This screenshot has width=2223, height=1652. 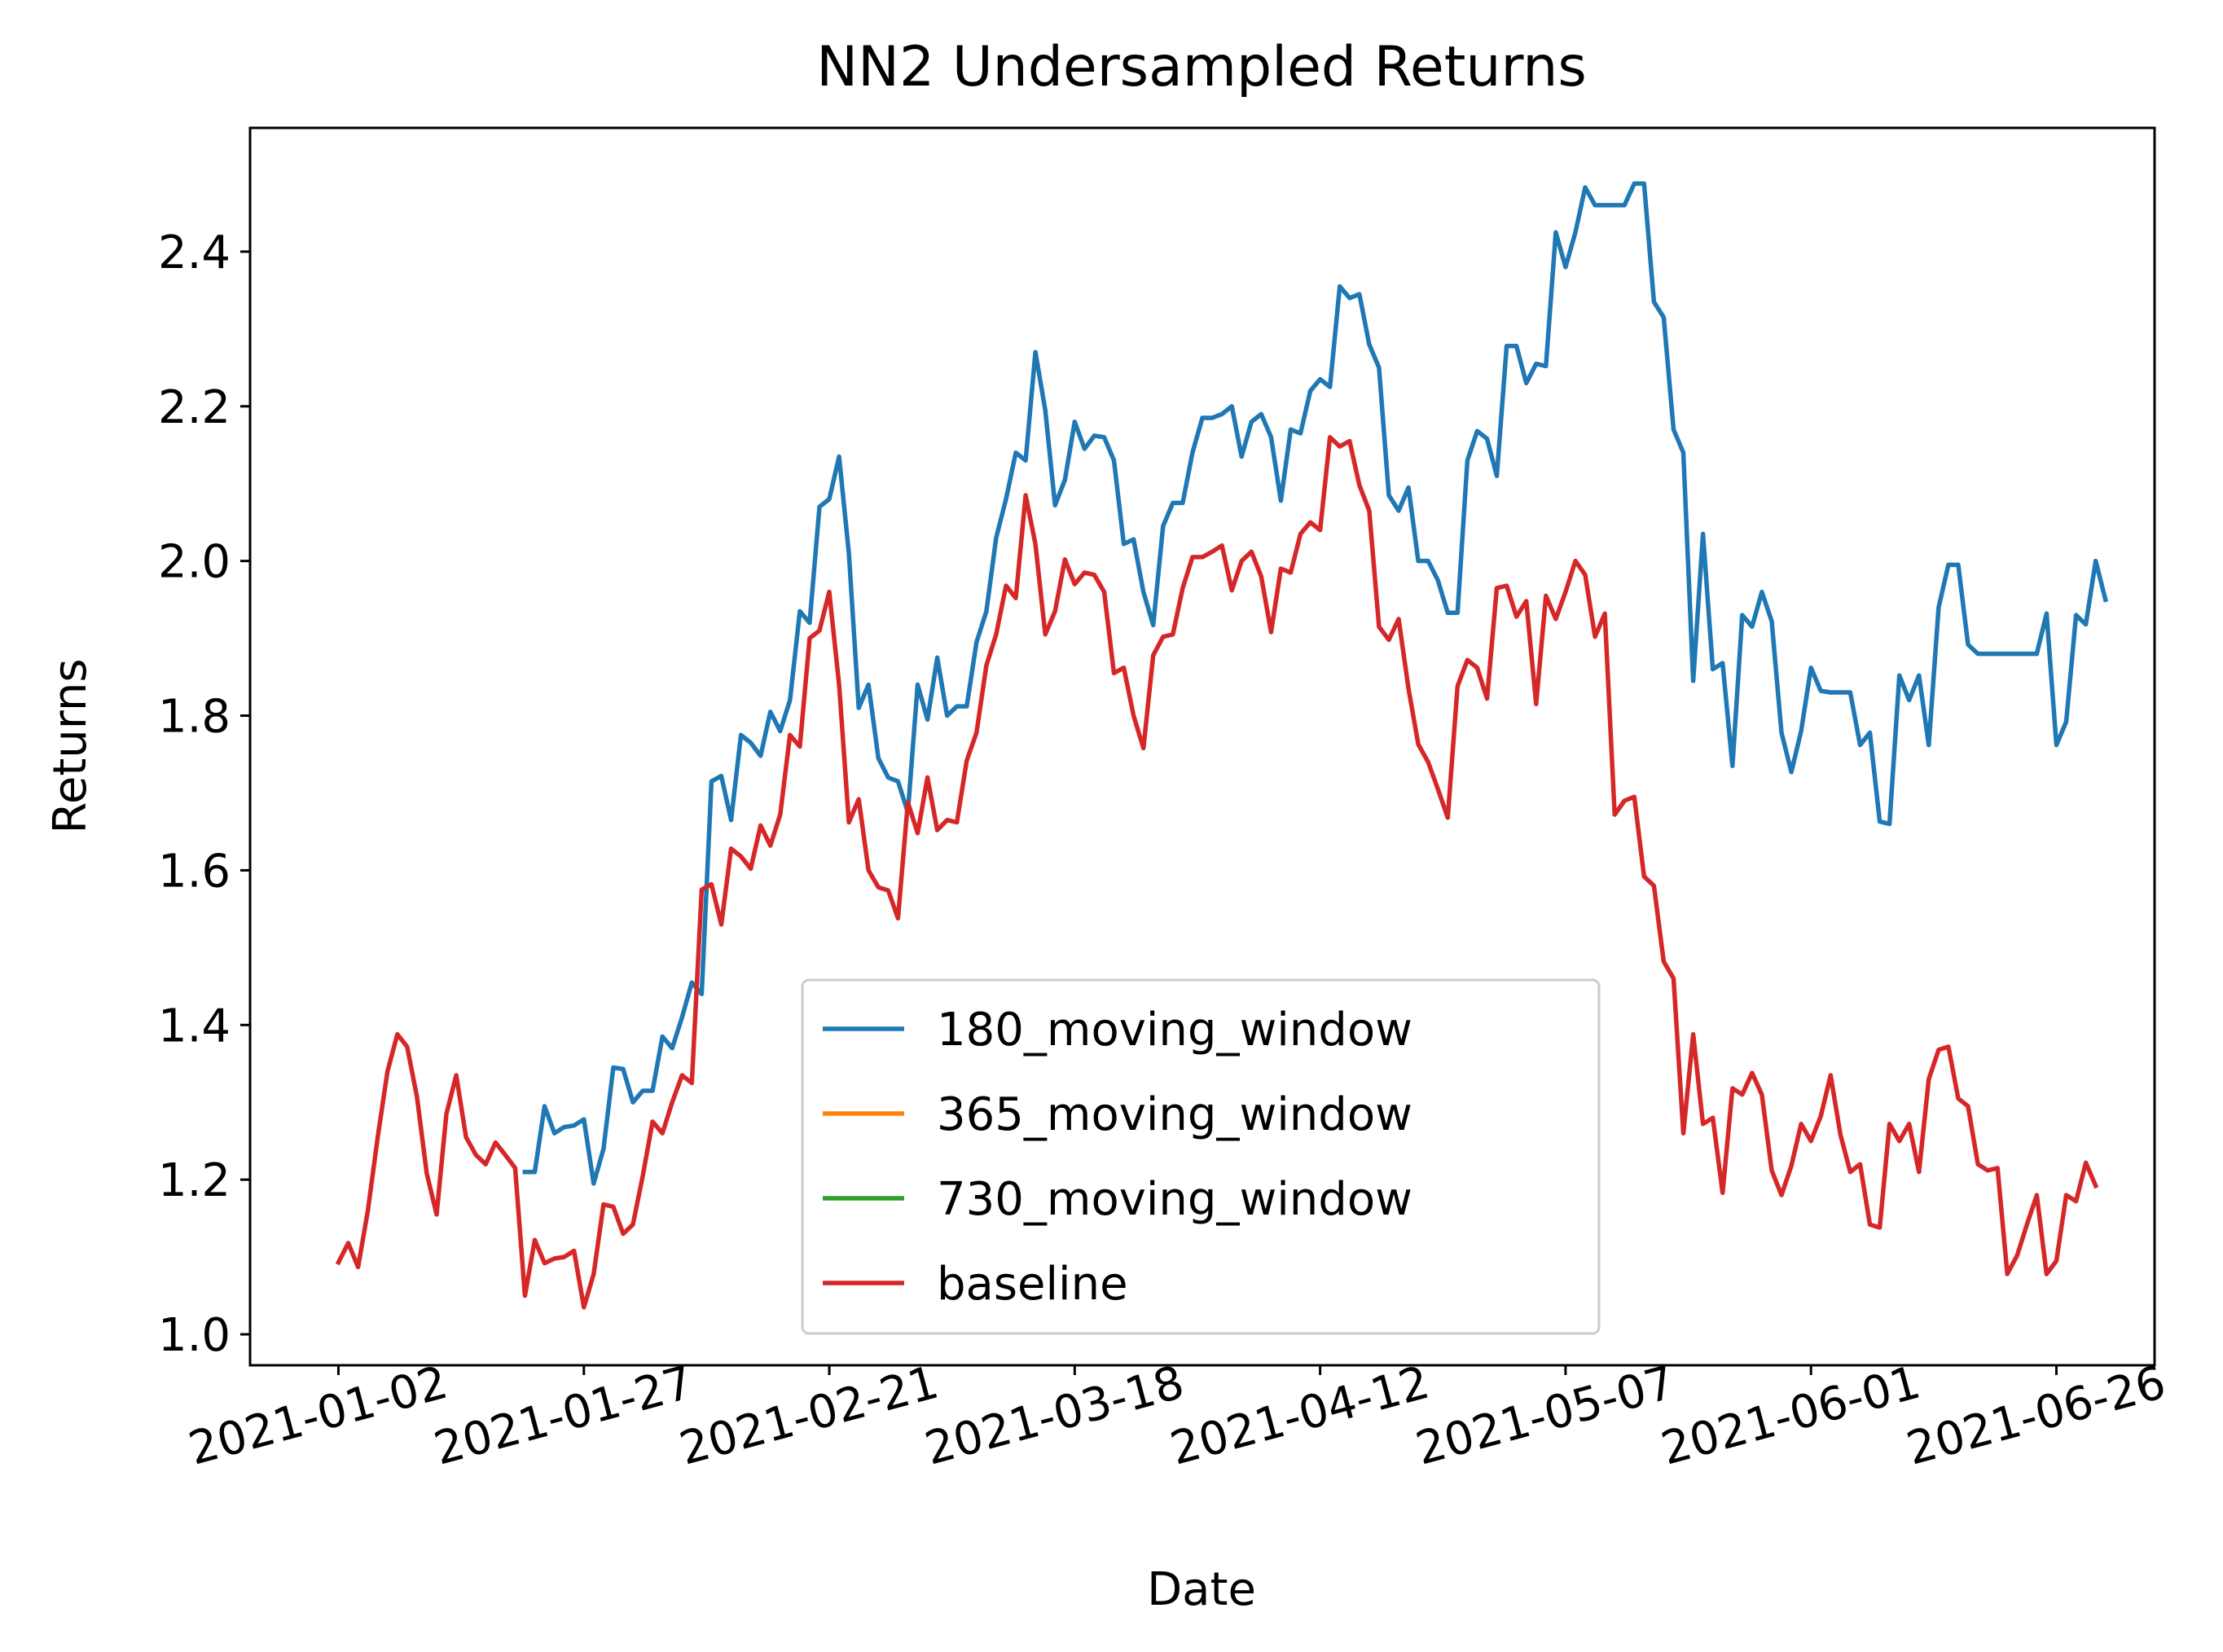 I want to click on y-tick-label: 1.0, so click(x=194, y=1335).